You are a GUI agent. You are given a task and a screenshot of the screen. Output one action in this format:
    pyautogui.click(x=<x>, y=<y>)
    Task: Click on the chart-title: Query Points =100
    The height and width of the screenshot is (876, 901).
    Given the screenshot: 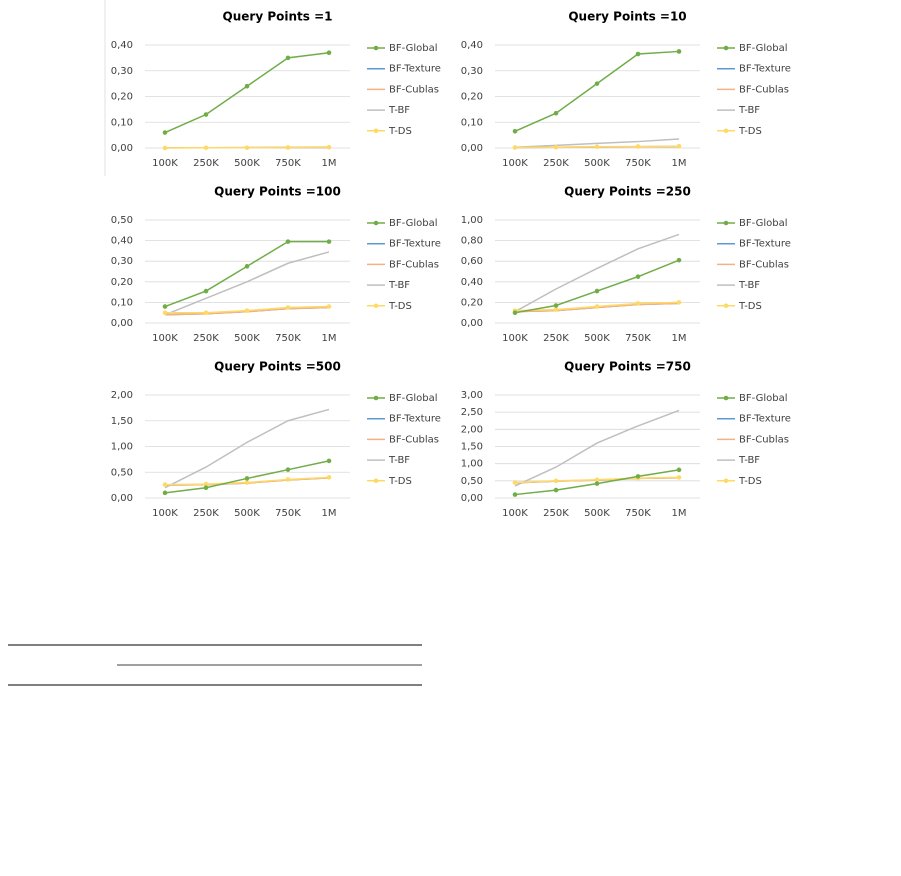 What is the action you would take?
    pyautogui.click(x=277, y=192)
    